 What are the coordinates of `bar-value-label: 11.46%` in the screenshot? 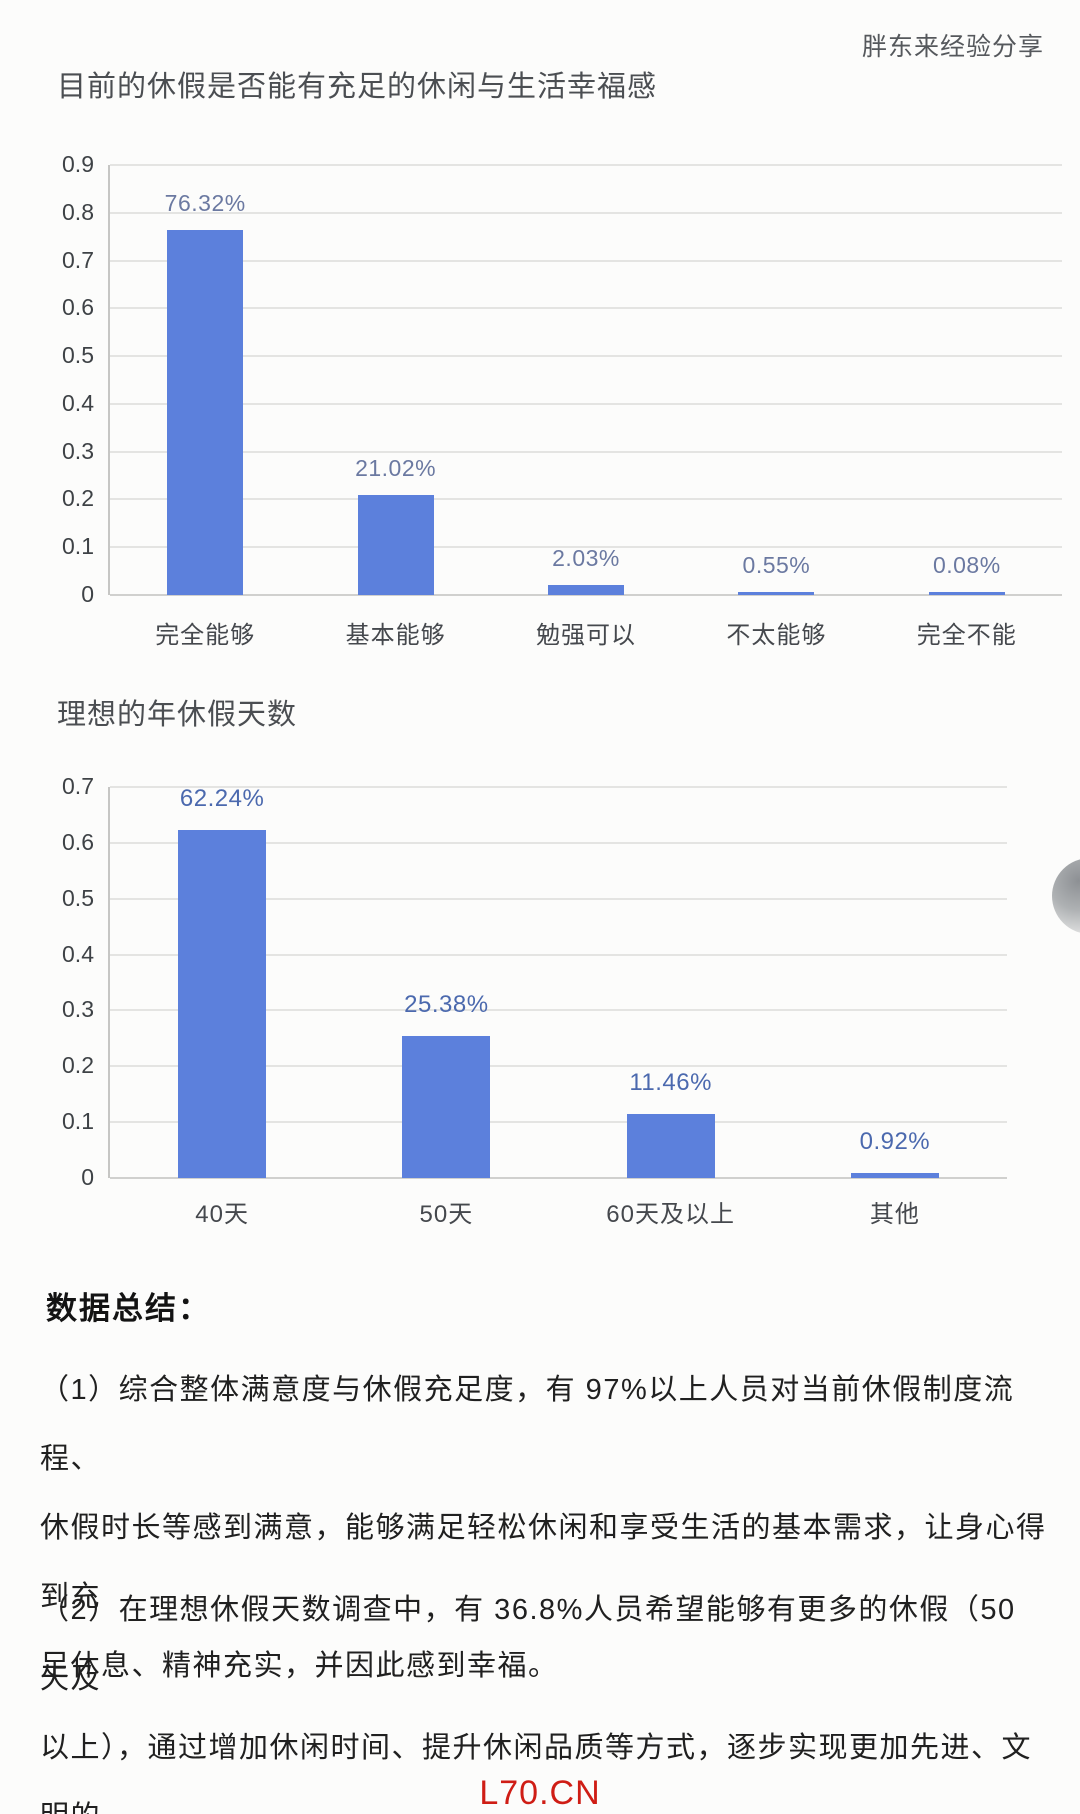 It's located at (670, 1082).